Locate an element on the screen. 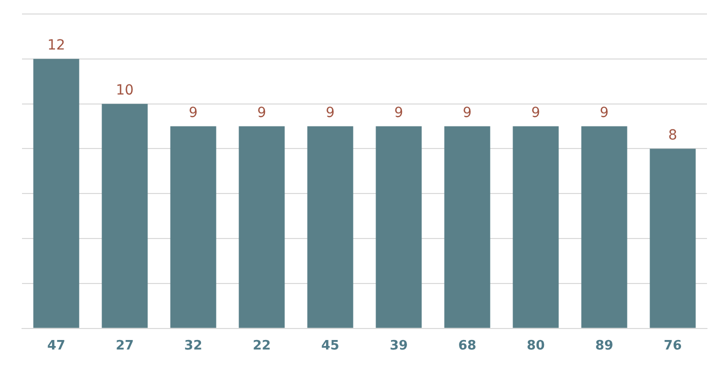  x-tick-label: 45 is located at coordinates (330, 346).